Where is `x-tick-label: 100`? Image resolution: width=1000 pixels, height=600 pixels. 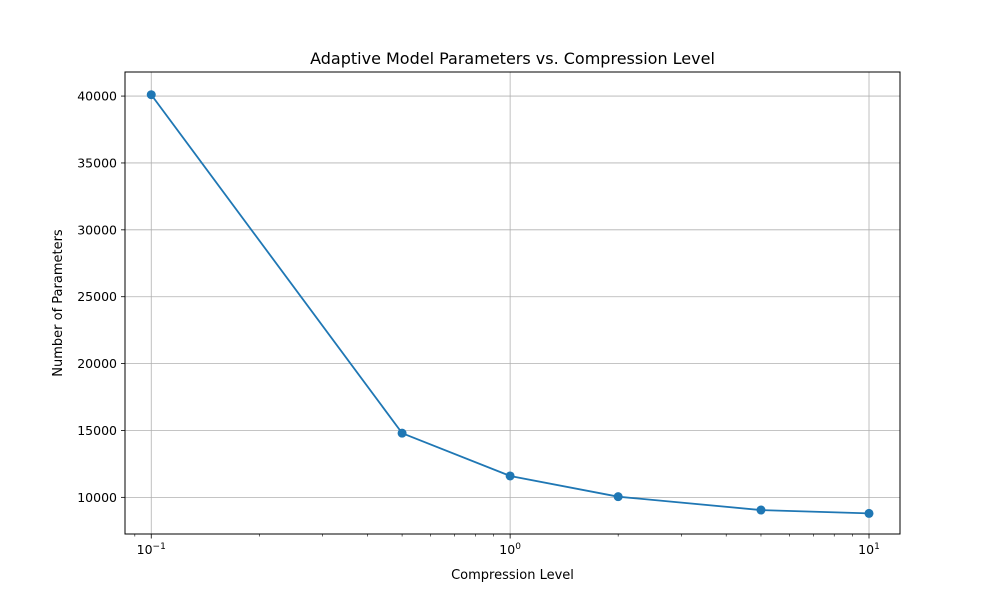 x-tick-label: 100 is located at coordinates (510, 549).